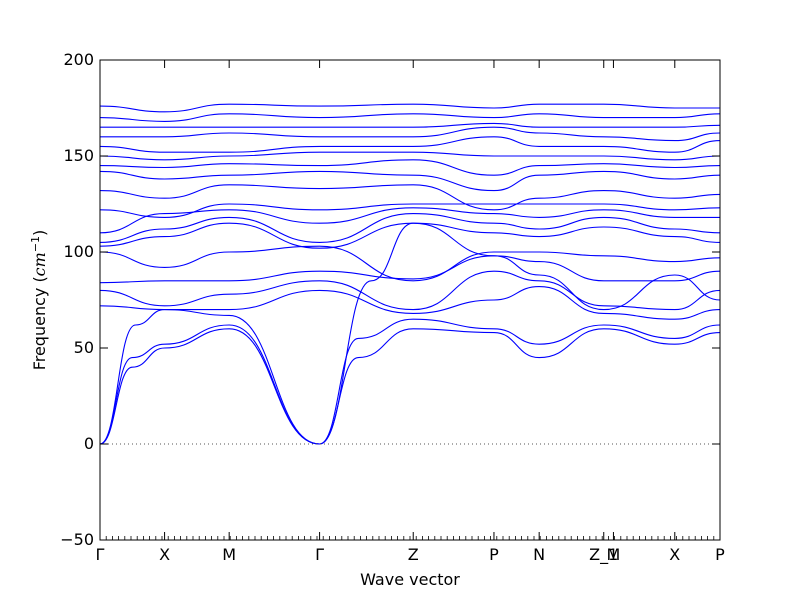 The image size is (800, 600). I want to click on x-tick-label: Z, so click(413, 554).